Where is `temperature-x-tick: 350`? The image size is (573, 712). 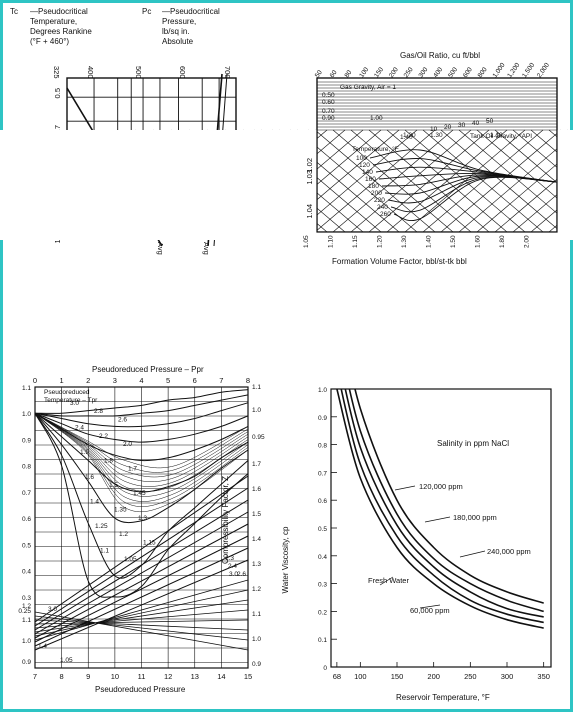
temperature-x-tick: 350 is located at coordinates (543, 676).